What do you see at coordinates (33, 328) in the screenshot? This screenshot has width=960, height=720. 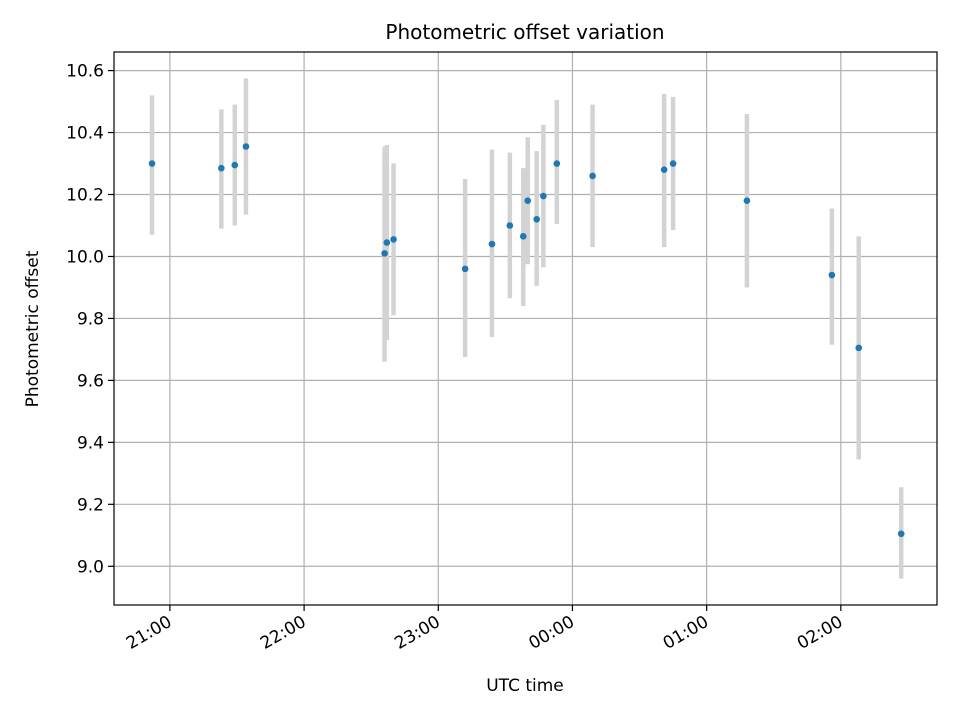 I see `y-axis-label: Photometric offset` at bounding box center [33, 328].